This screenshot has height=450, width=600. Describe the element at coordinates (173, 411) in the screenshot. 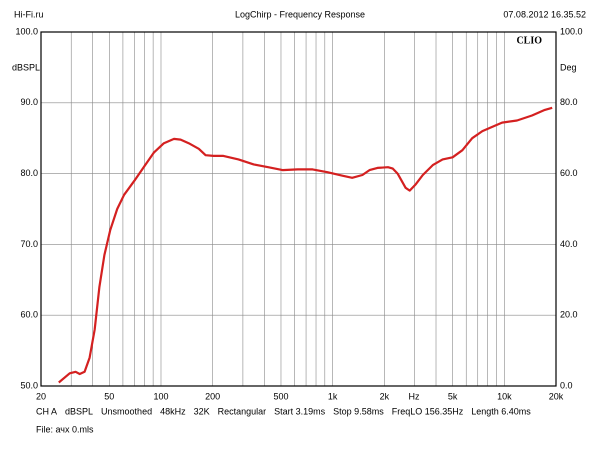

I see `footer-item: 48kHz` at that location.